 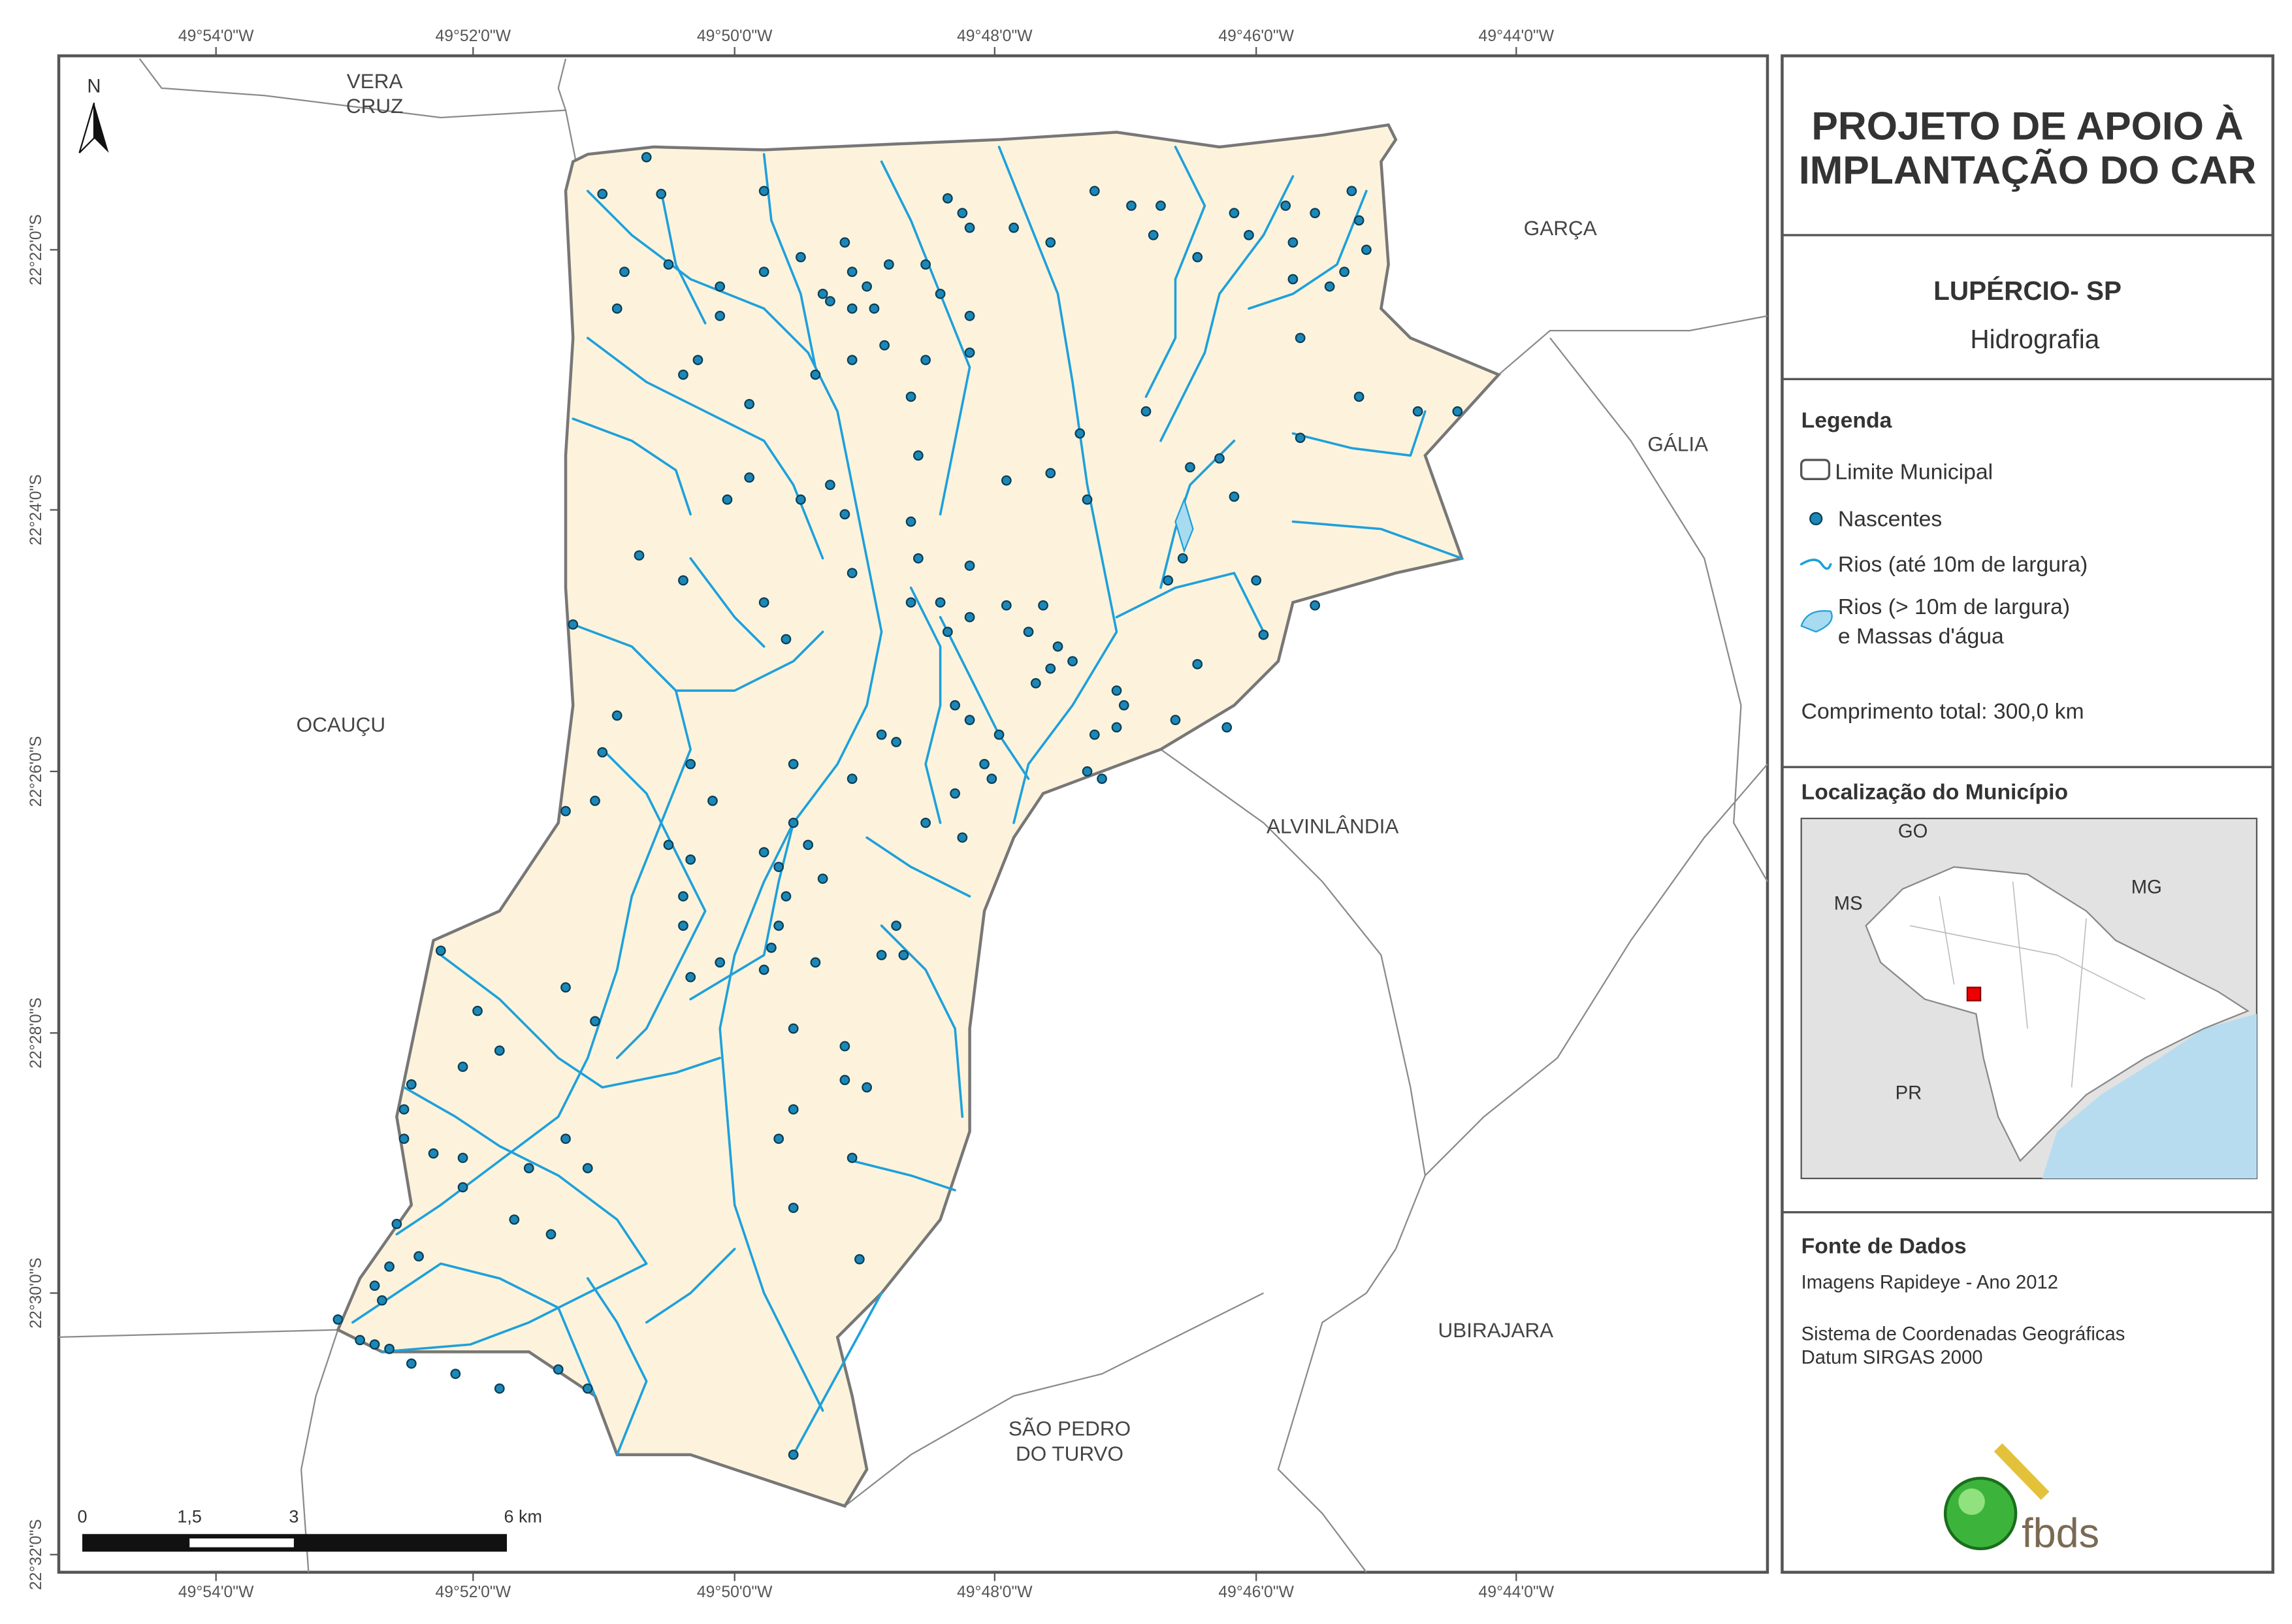 I want to click on inset-label: MG, so click(x=2146, y=887).